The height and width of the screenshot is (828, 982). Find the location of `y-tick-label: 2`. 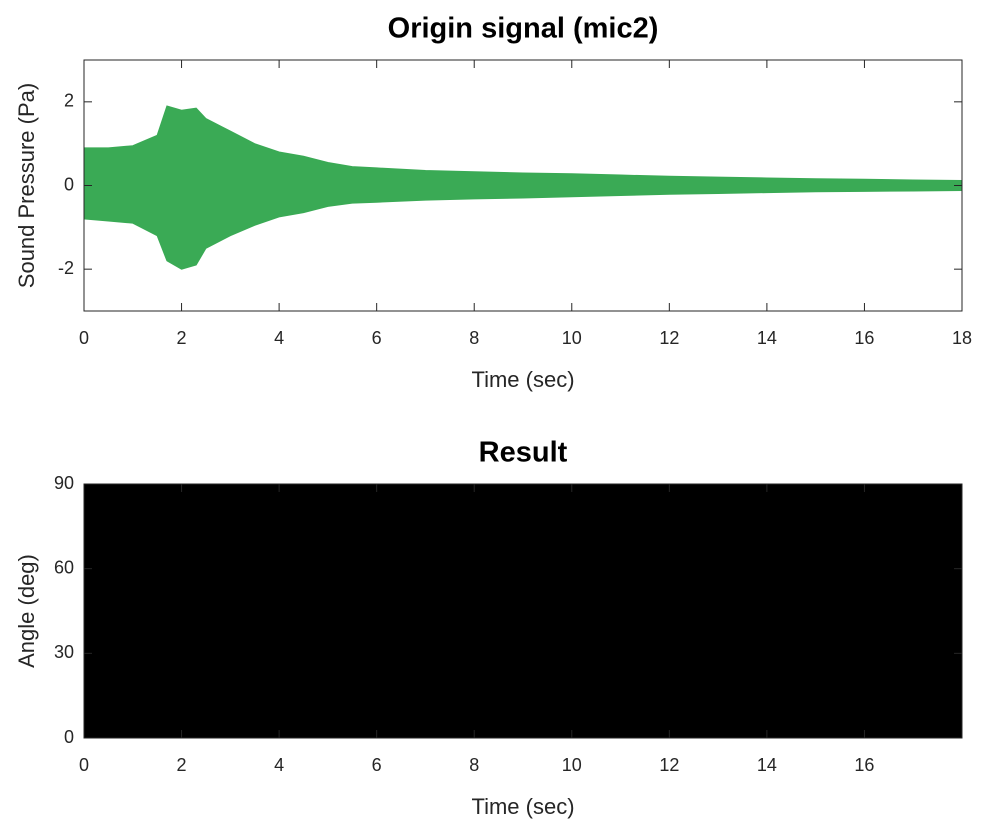

y-tick-label: 2 is located at coordinates (69, 101).